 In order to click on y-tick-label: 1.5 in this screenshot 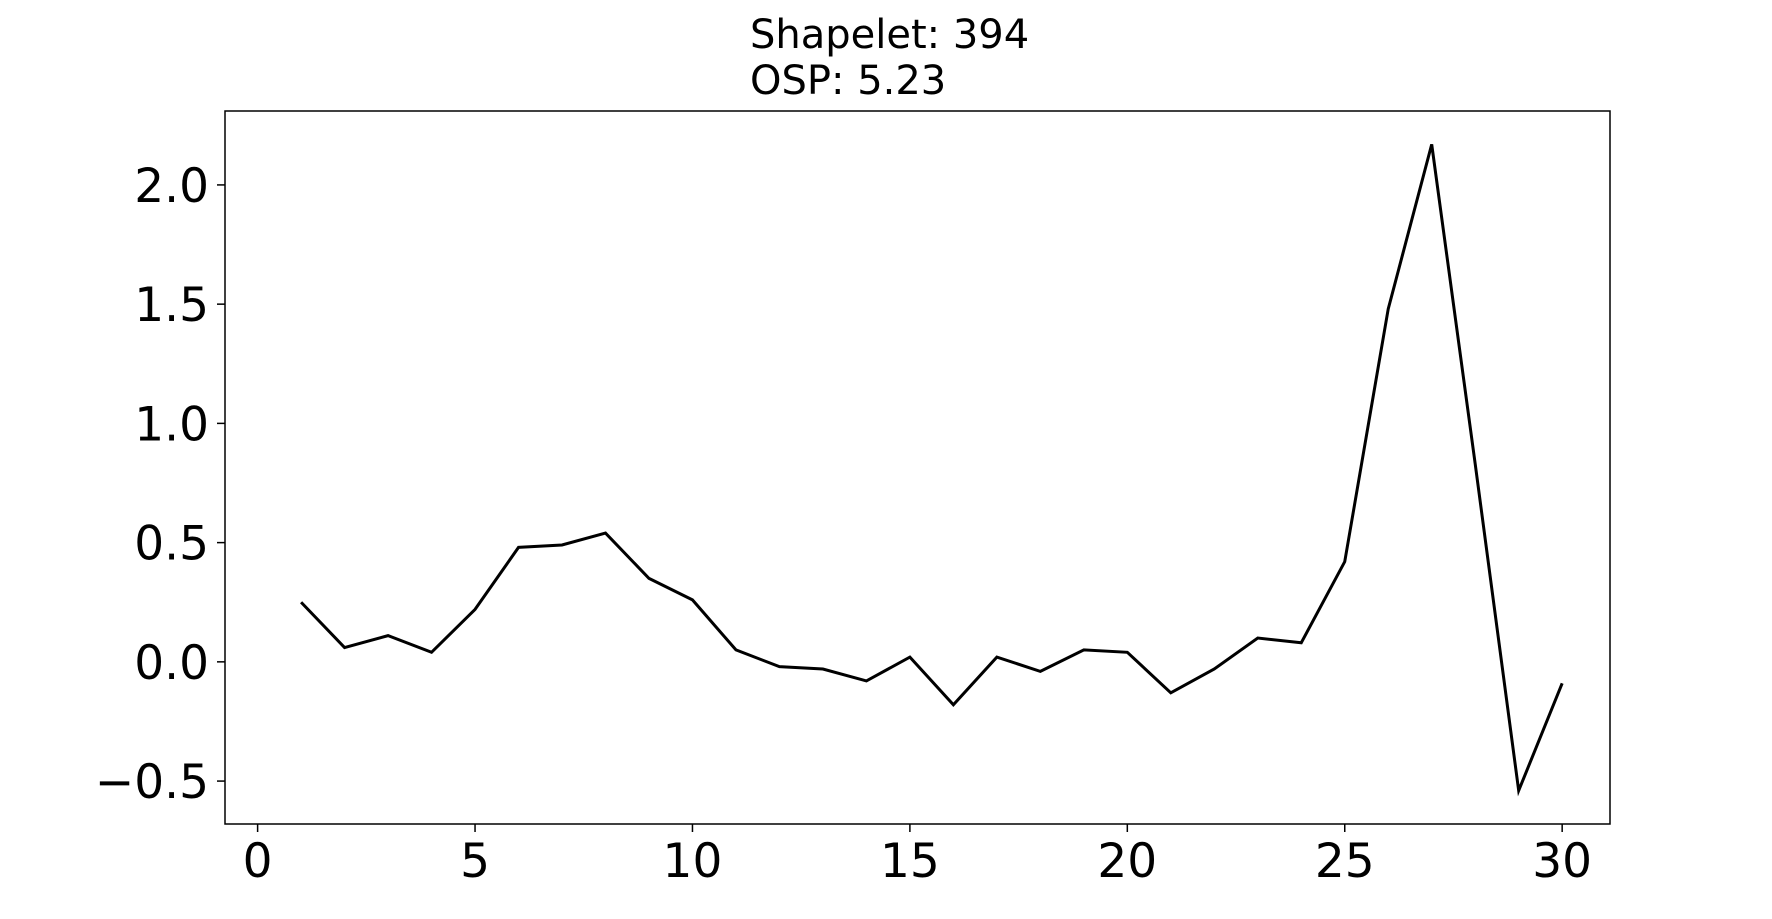, I will do `click(171, 305)`.